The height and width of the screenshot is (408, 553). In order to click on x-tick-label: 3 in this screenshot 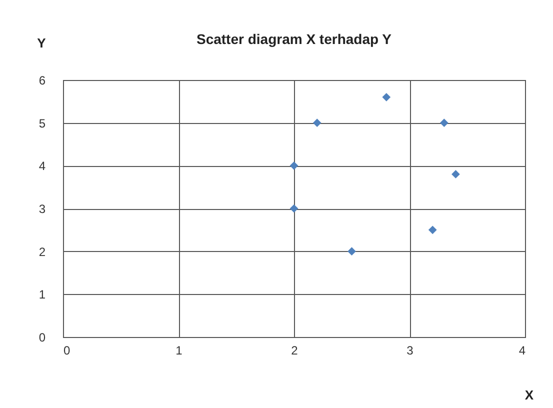, I will do `click(410, 351)`.